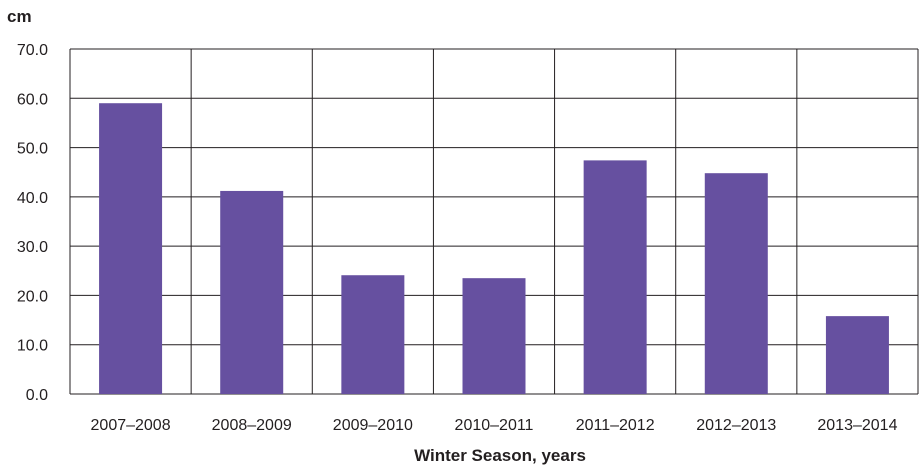 This screenshot has height=475, width=921. I want to click on x-axis-title: Winter Season, years, so click(500, 455).